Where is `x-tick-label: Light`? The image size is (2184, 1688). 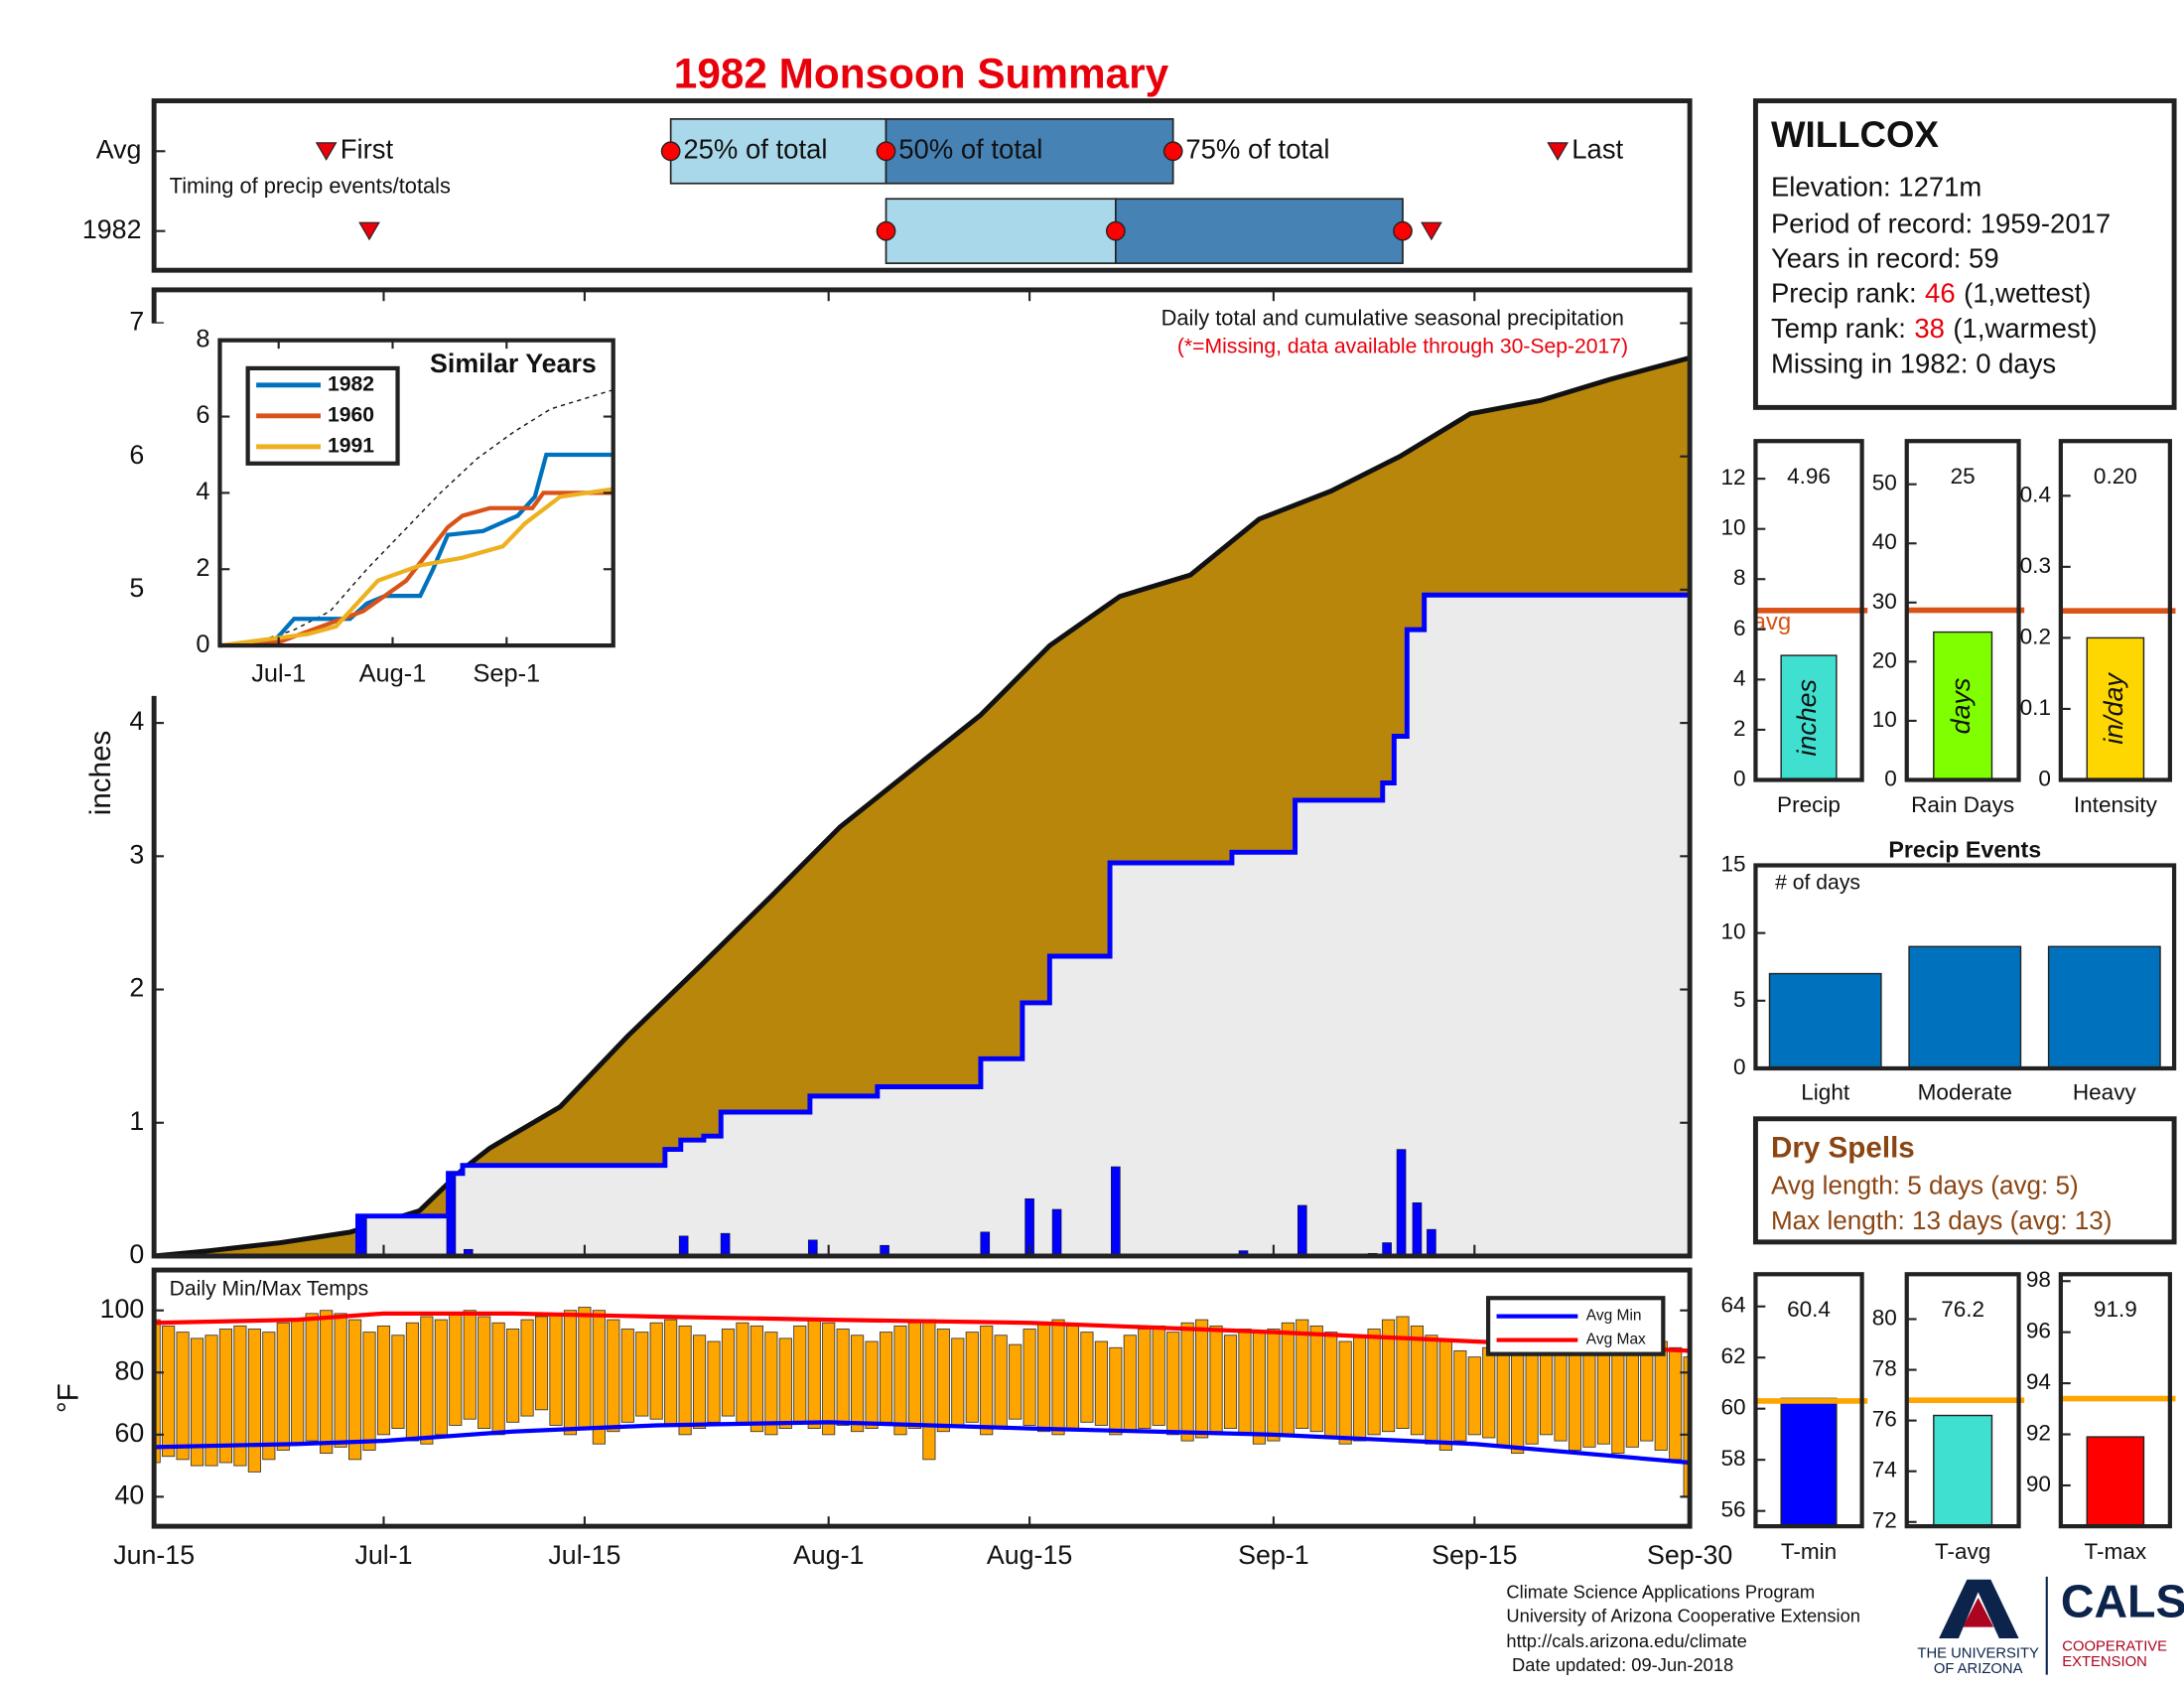
x-tick-label: Light is located at coordinates (1825, 1091).